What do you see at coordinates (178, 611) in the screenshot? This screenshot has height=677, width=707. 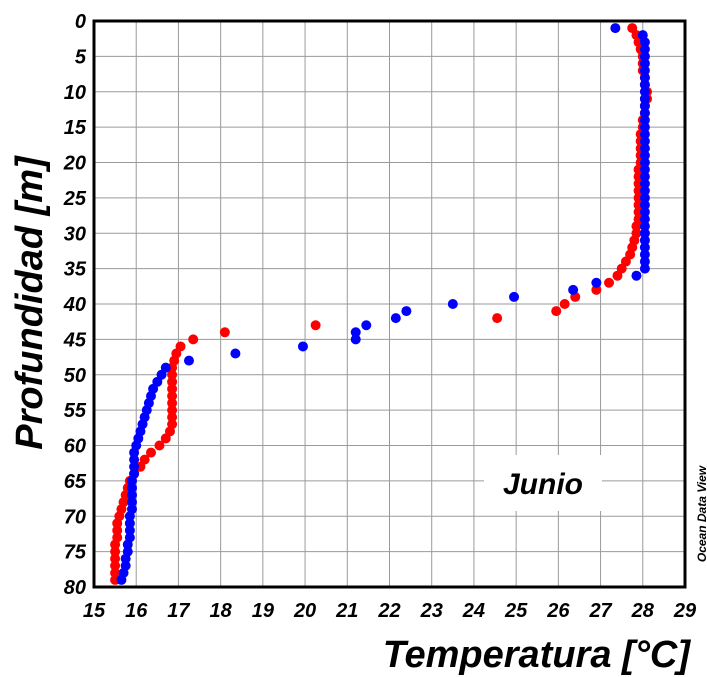 I see `x-tick-label: 17` at bounding box center [178, 611].